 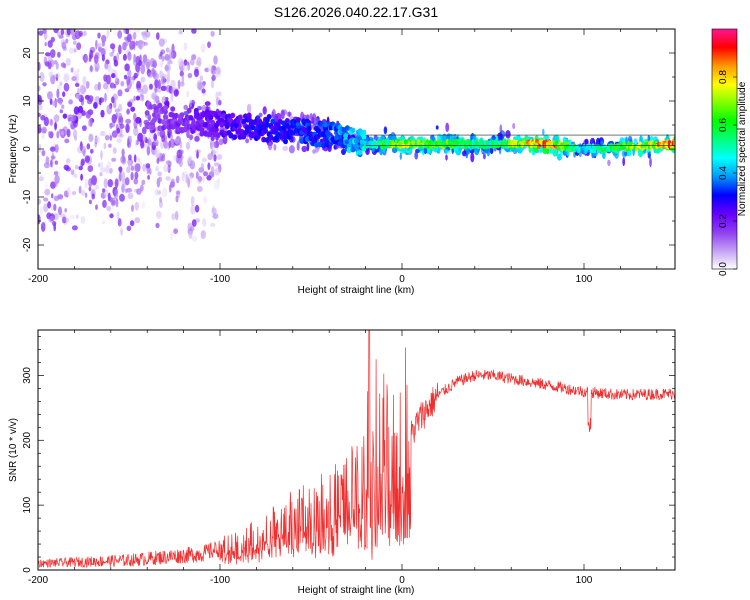 I want to click on snr-x-axis-label: Height of straight line (km), so click(x=356, y=590).